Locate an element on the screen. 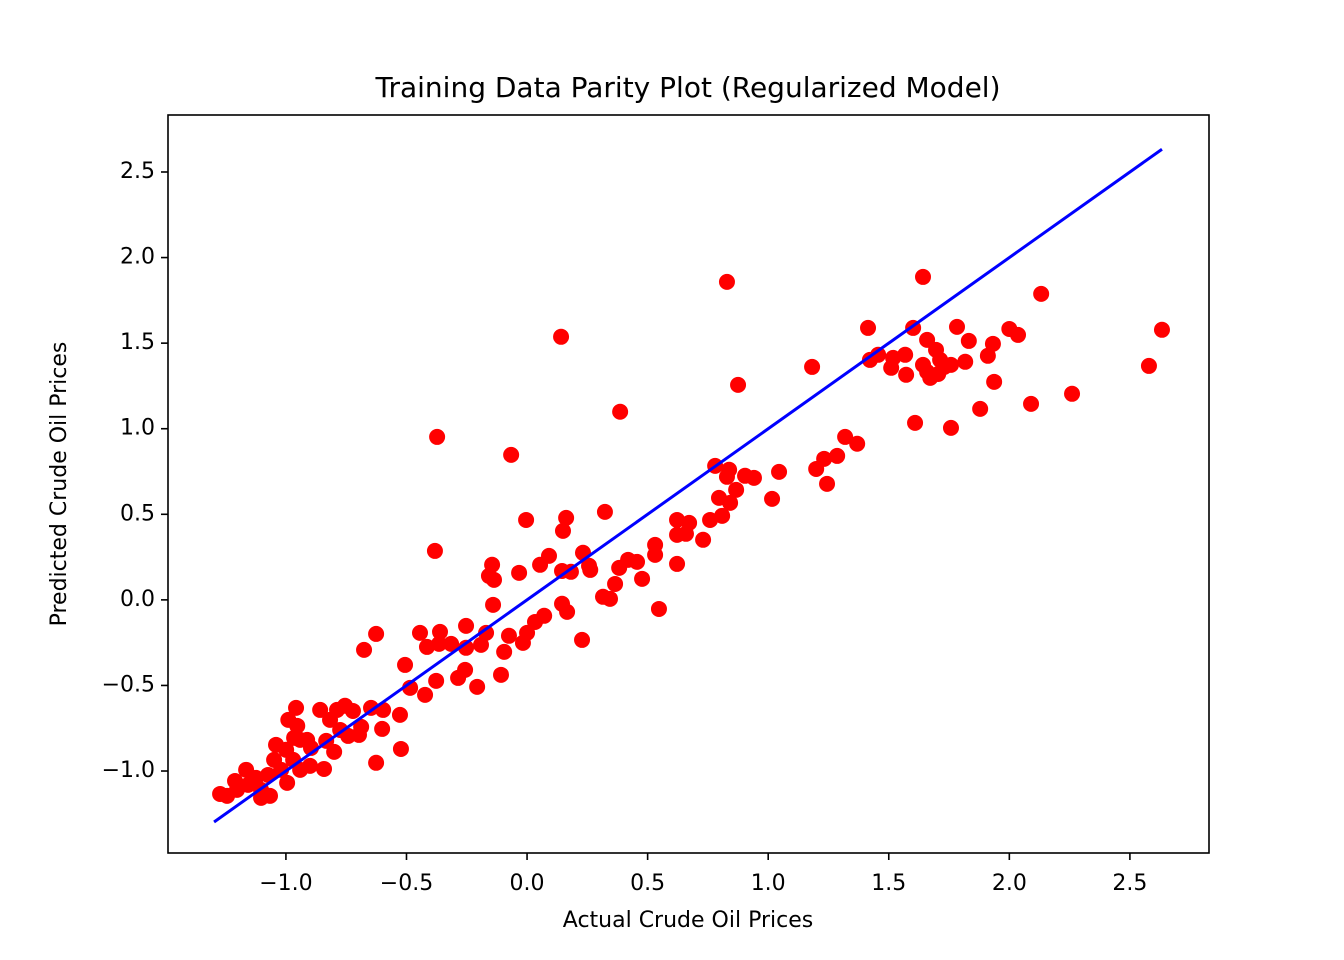 Image resolution: width=1344 pixels, height=960 pixels. y-tick-label: −0.5 is located at coordinates (128, 684).